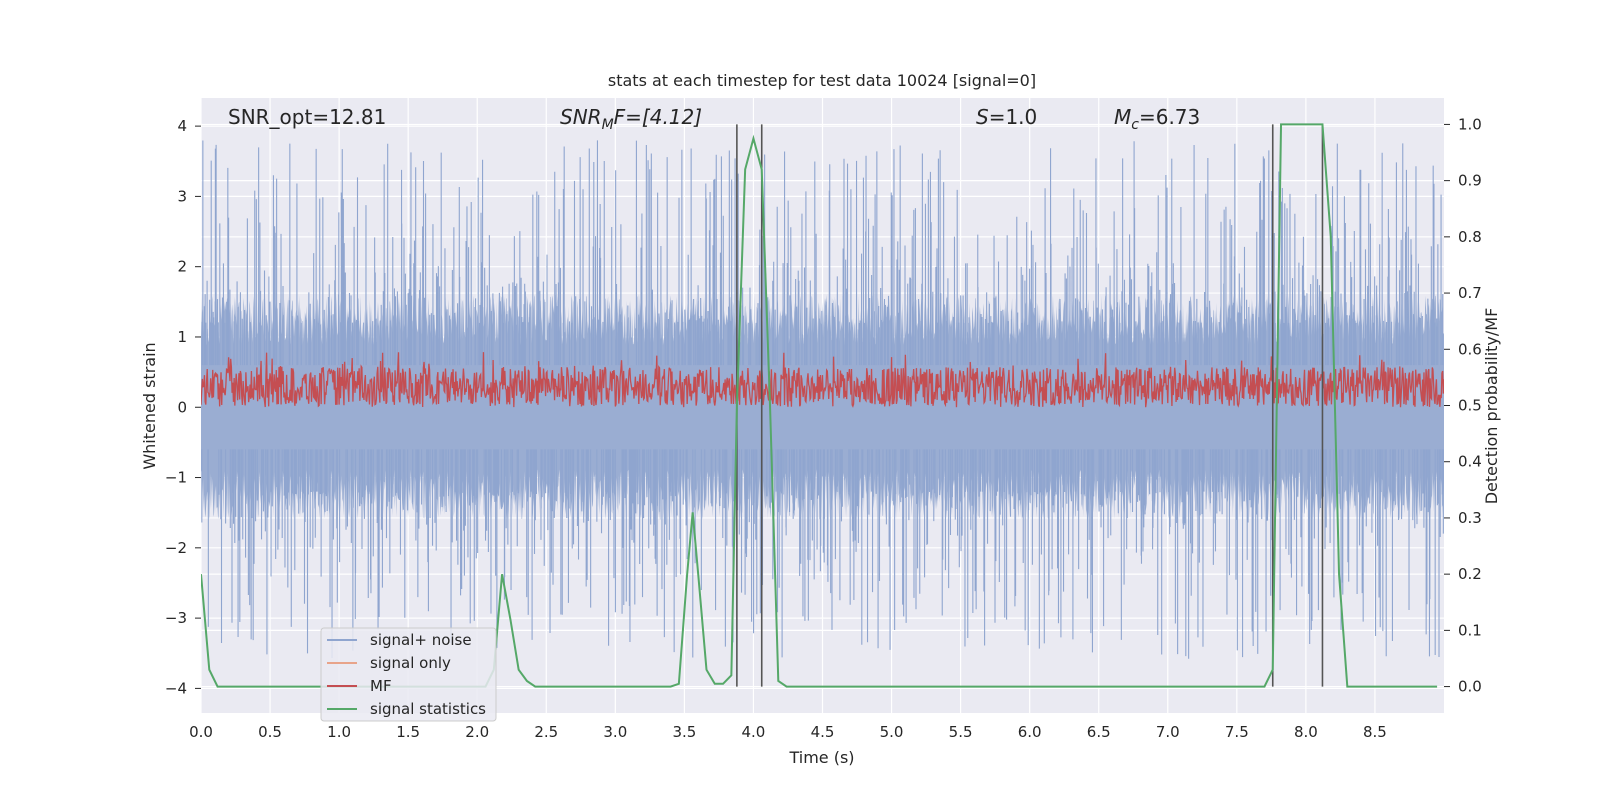  I want to click on y2-tick-7: 0.7, so click(1470, 293).